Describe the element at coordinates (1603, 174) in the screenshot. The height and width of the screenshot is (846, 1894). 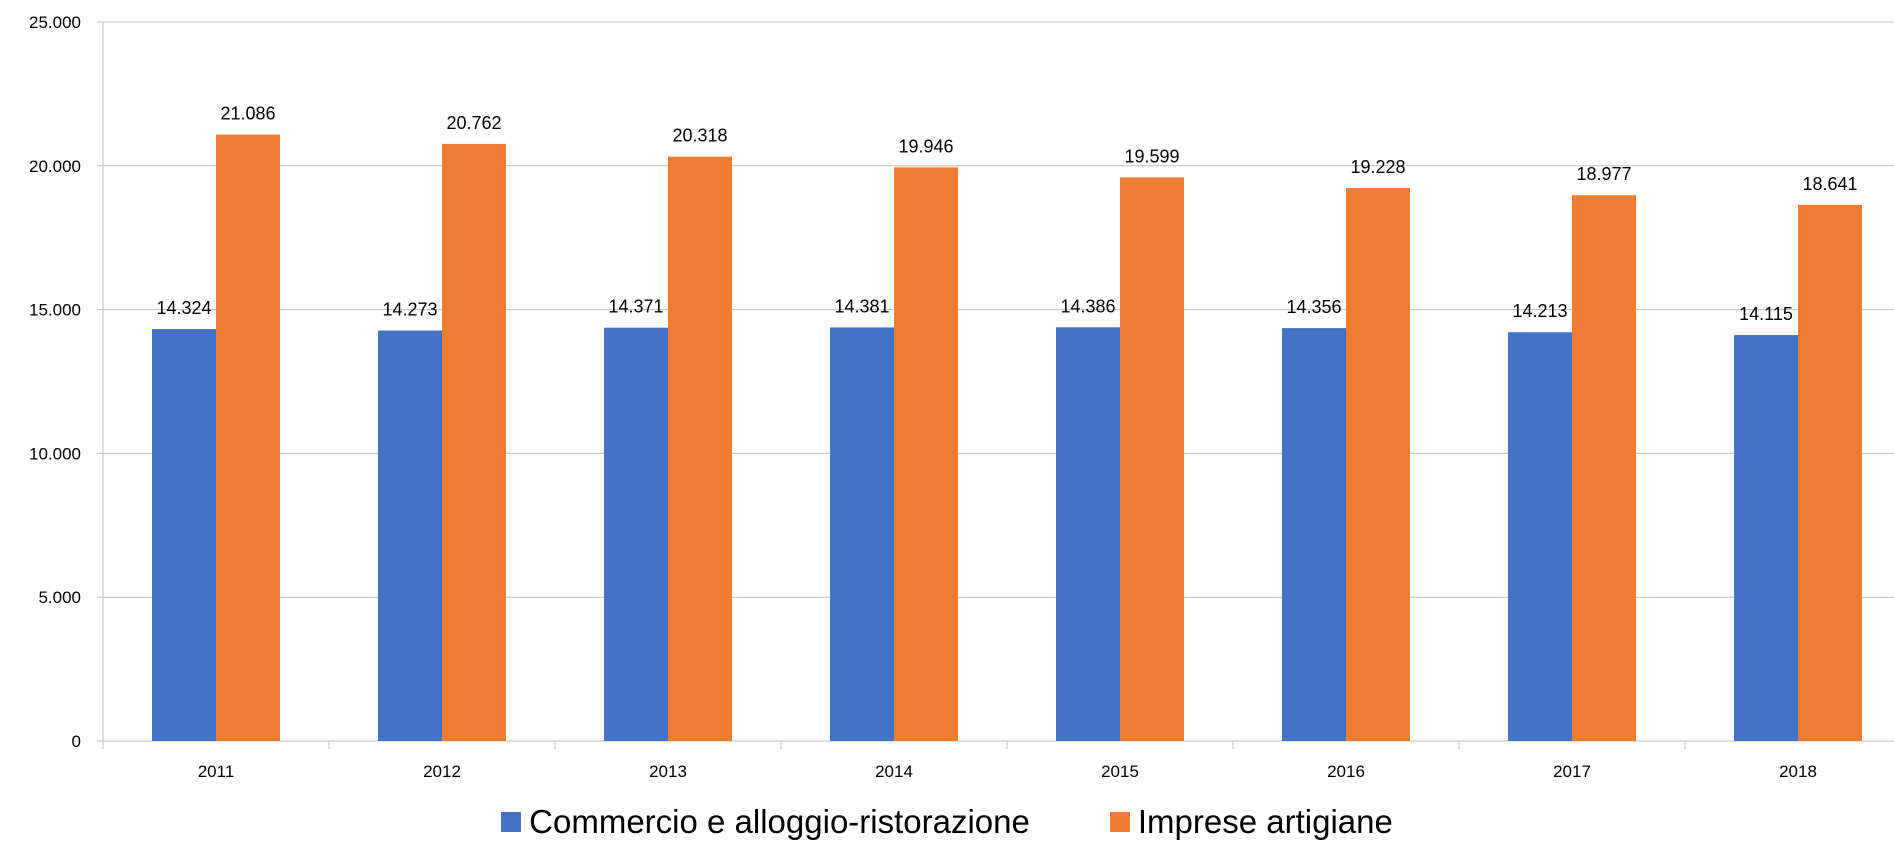
I see `data-label-series-2: 18.977` at that location.